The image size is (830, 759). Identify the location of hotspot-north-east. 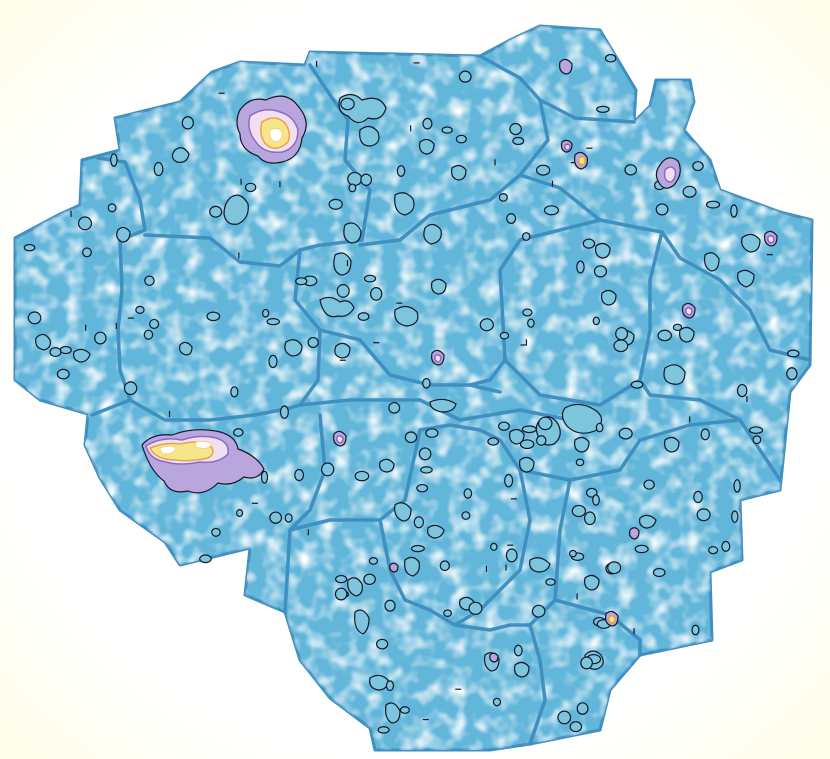
(620, 123).